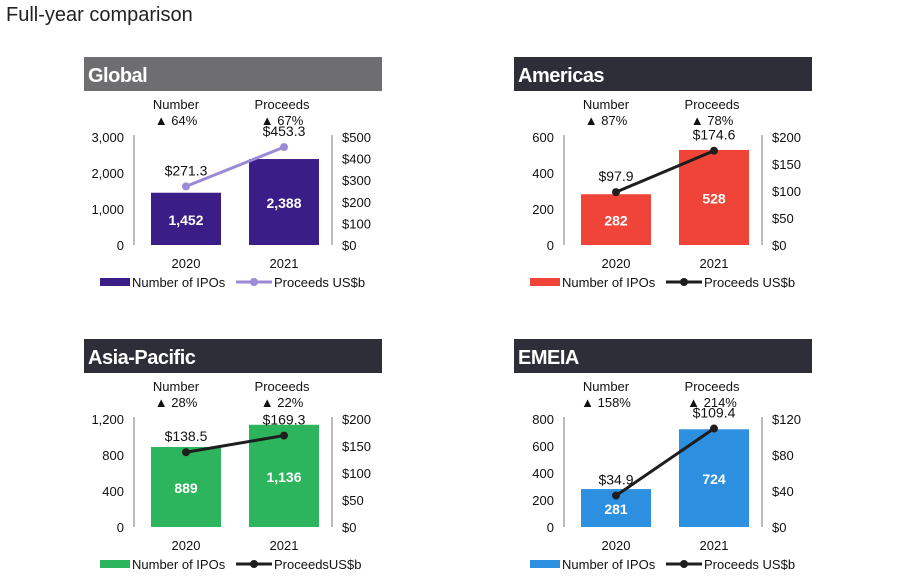  What do you see at coordinates (714, 413) in the screenshot?
I see `proceeds-data-label: $109.4` at bounding box center [714, 413].